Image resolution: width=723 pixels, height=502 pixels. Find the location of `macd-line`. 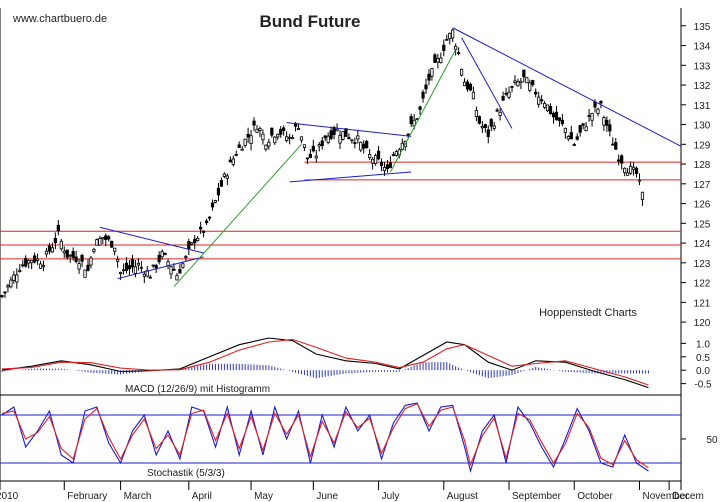

macd-line is located at coordinates (325, 363).